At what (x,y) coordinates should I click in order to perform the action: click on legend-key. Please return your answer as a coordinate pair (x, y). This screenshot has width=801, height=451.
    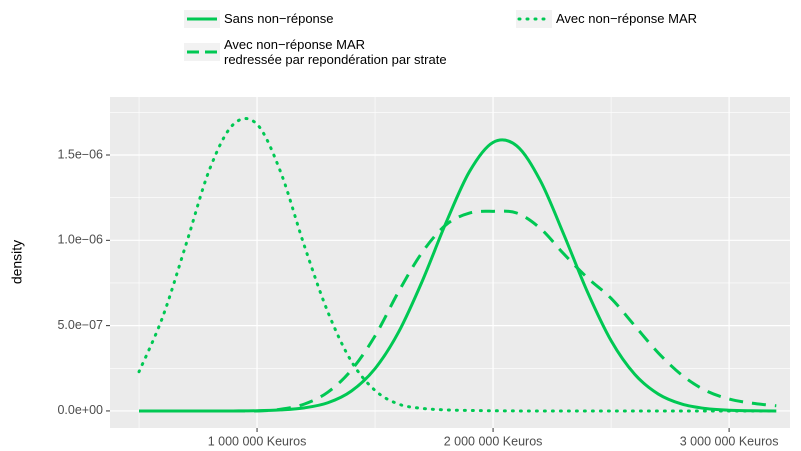
    Looking at the image, I should click on (202, 52).